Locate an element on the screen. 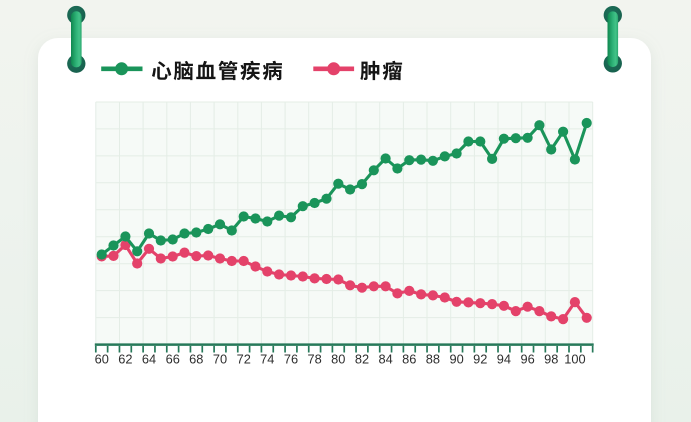 Image resolution: width=691 pixels, height=422 pixels. svg-text: 100 is located at coordinates (574, 359).